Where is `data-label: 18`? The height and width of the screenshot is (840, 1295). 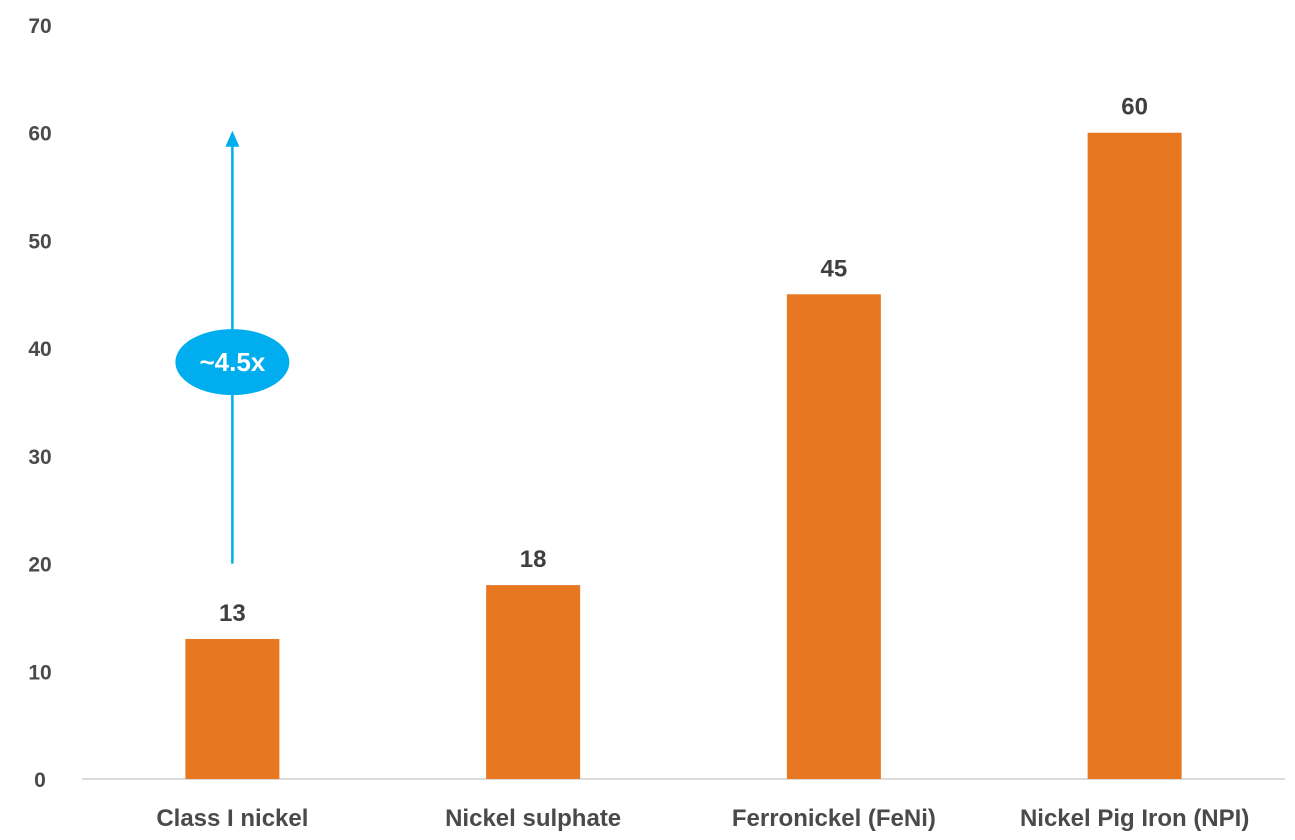 data-label: 18 is located at coordinates (533, 559).